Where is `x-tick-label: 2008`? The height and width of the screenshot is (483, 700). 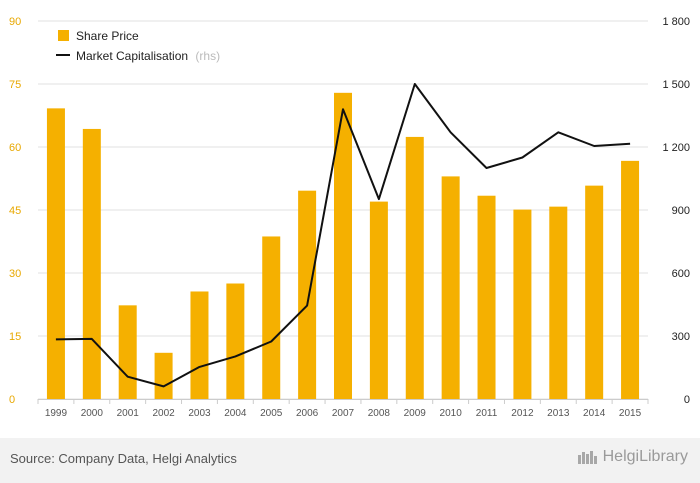
x-tick-label: 2008 is located at coordinates (379, 413).